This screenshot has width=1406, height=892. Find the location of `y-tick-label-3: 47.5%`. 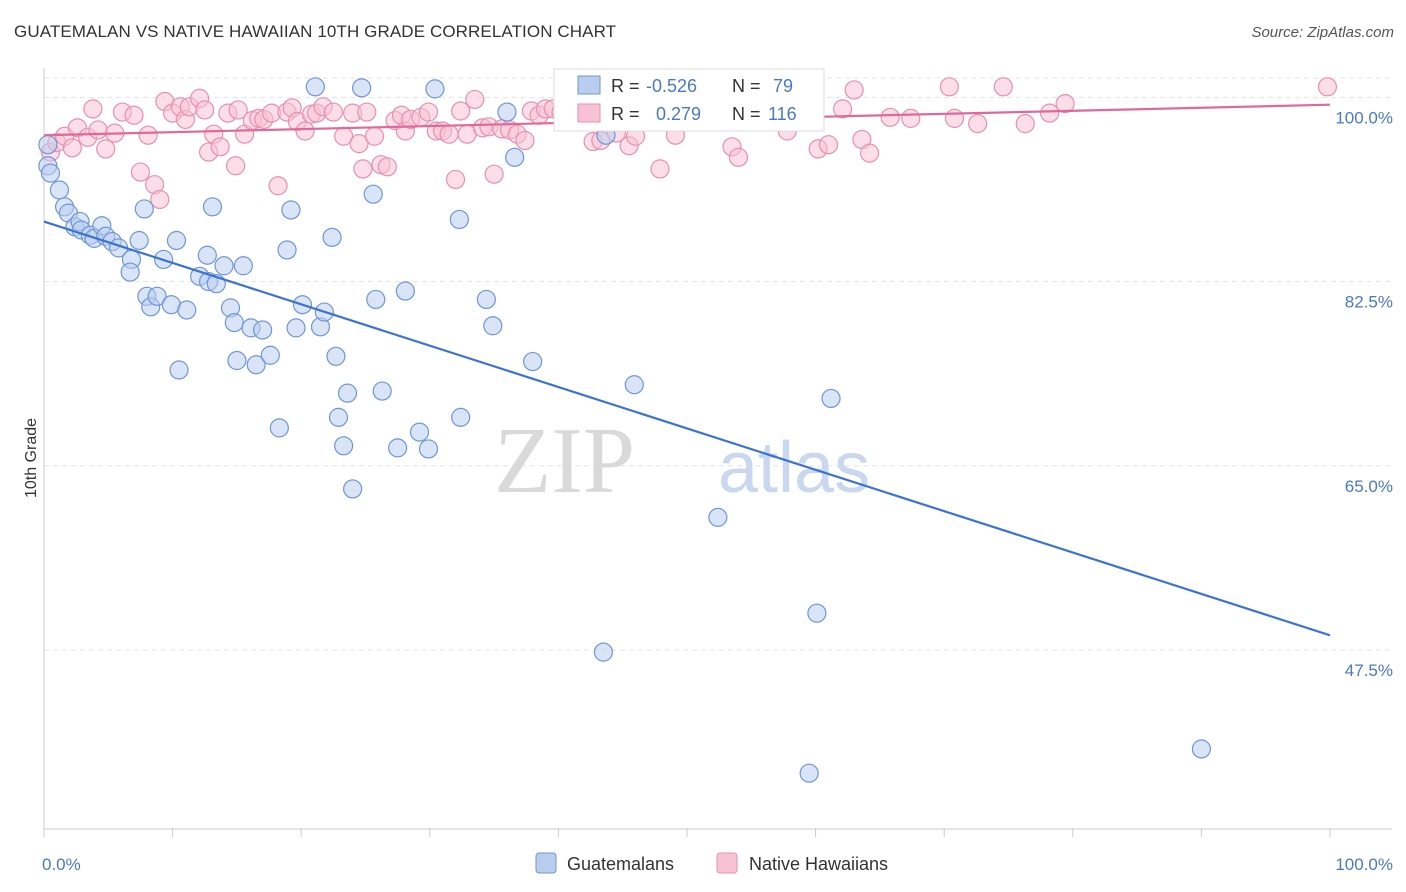

y-tick-label-3: 47.5% is located at coordinates (1369, 670).